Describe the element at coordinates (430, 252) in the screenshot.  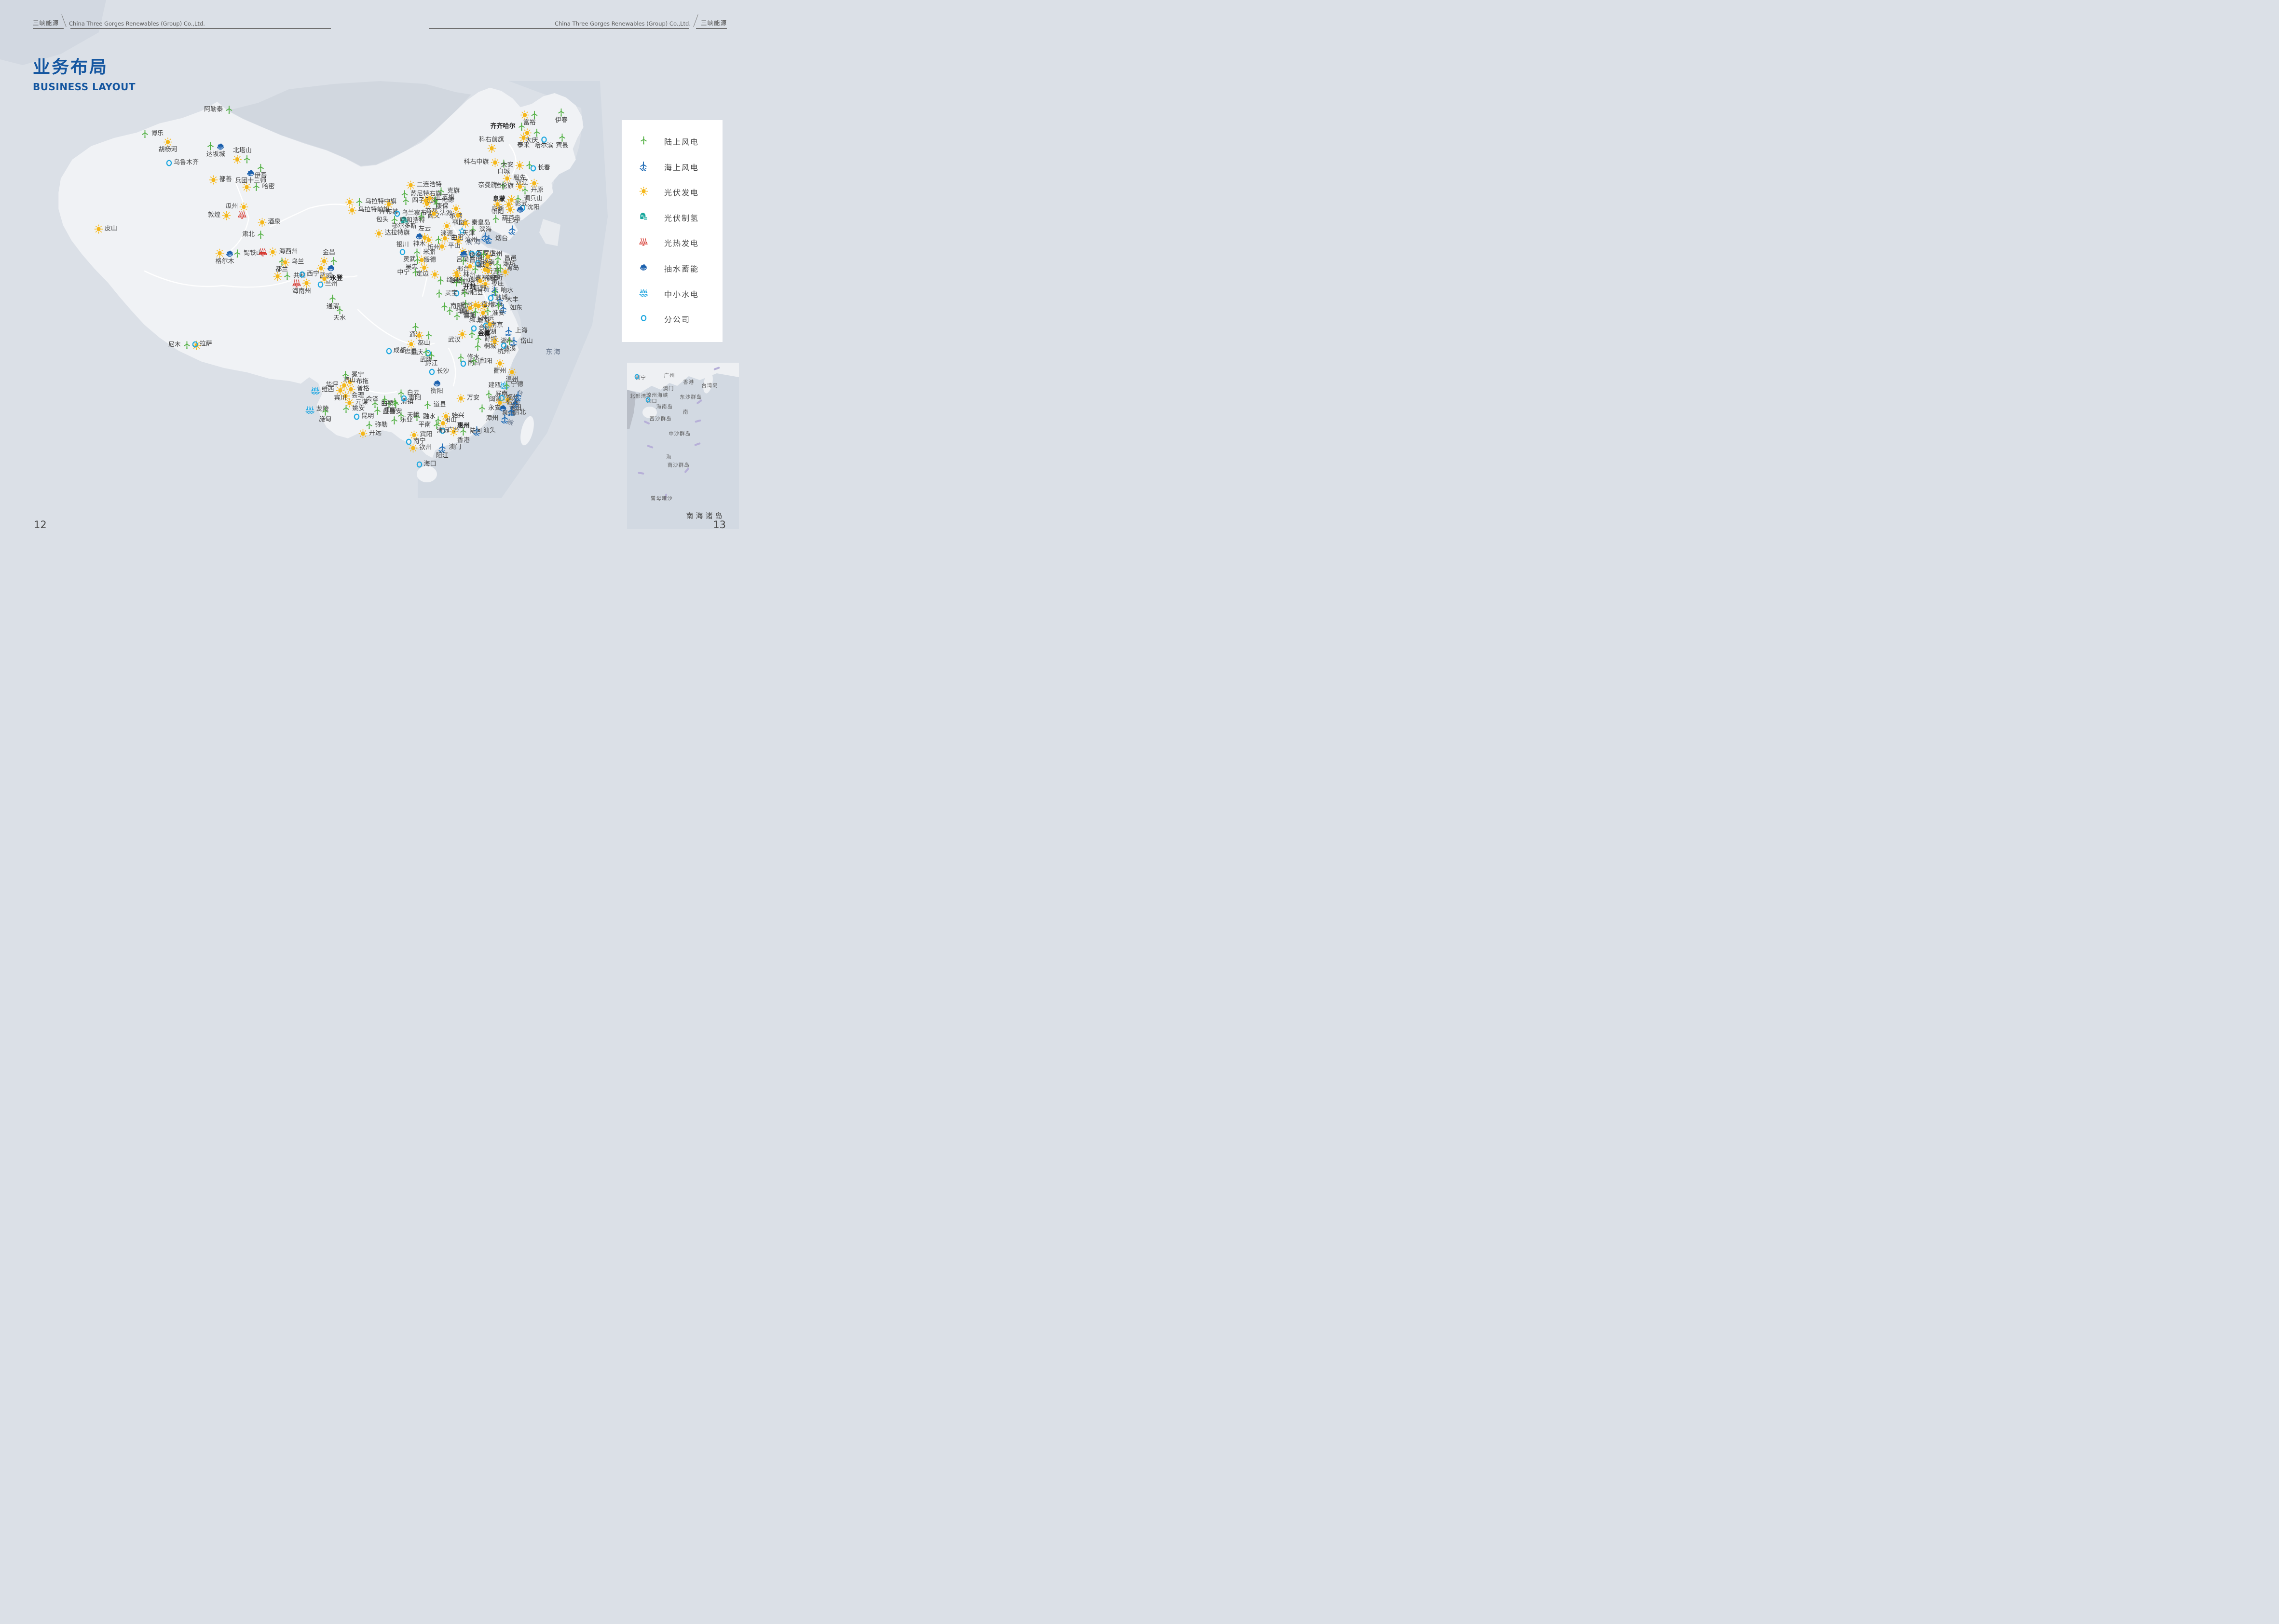
I see `marker-label: 米脂` at that location.